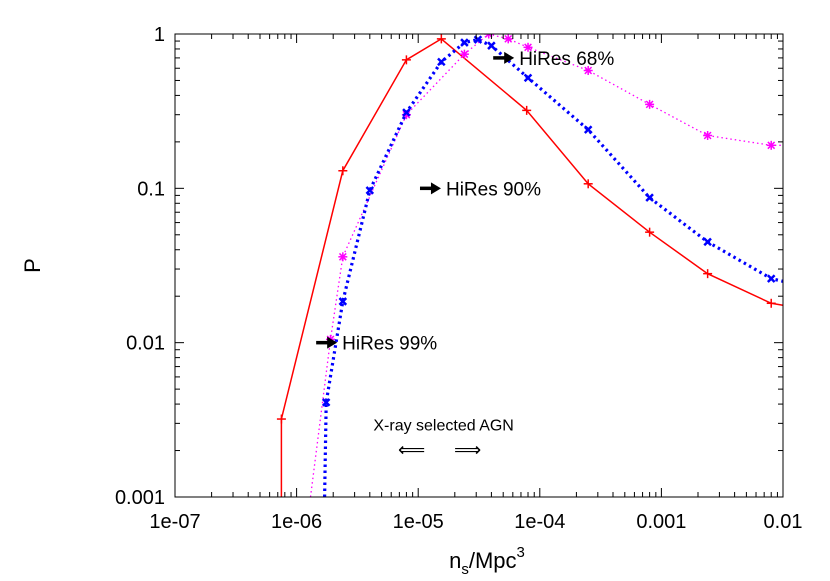  What do you see at coordinates (783, 522) in the screenshot?
I see `x-tick-label: 0.01` at bounding box center [783, 522].